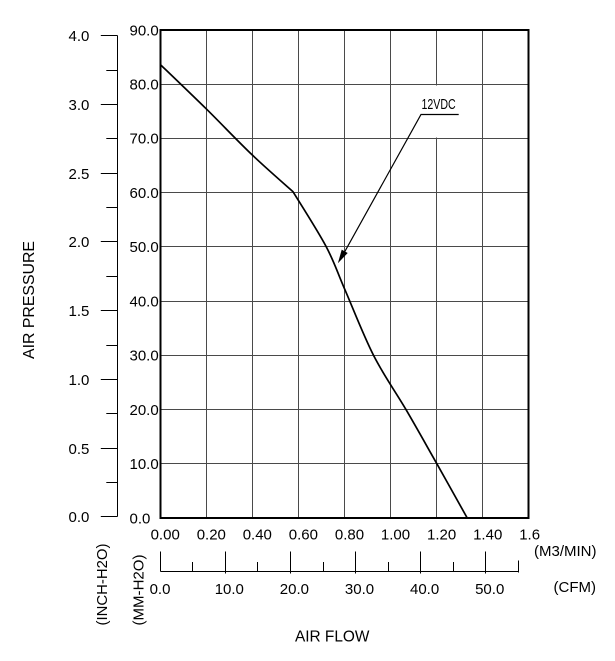 Image resolution: width=615 pixels, height=661 pixels. What do you see at coordinates (144, 30) in the screenshot?
I see `svg-text: 90.0` at bounding box center [144, 30].